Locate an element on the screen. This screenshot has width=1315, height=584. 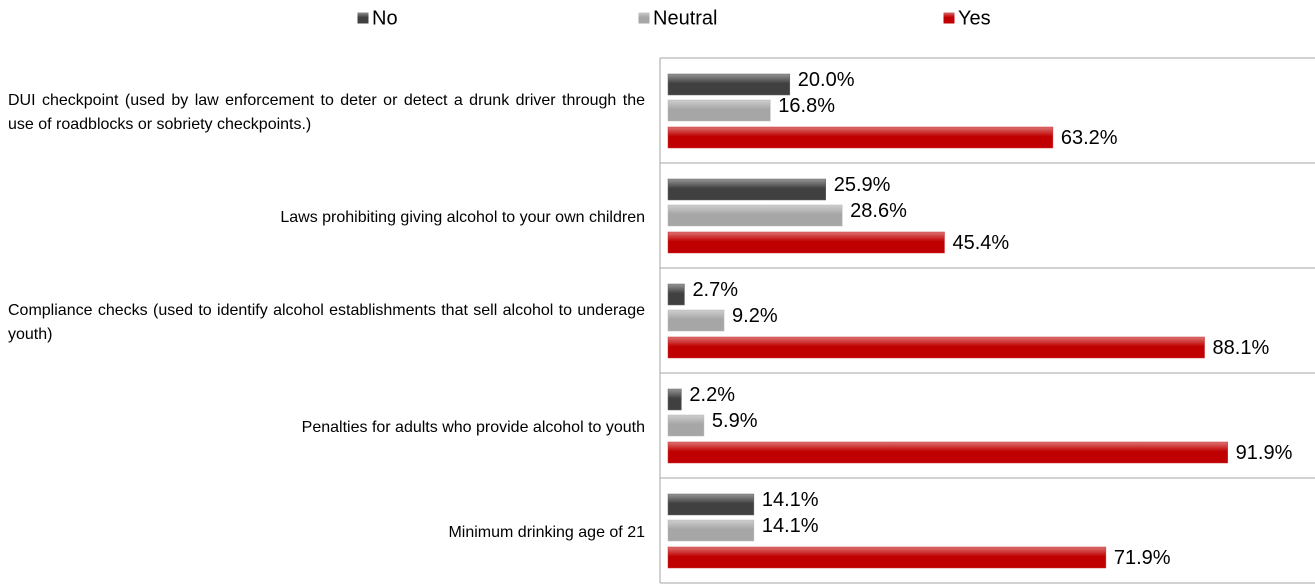
value-label: 9.2% is located at coordinates (755, 316).